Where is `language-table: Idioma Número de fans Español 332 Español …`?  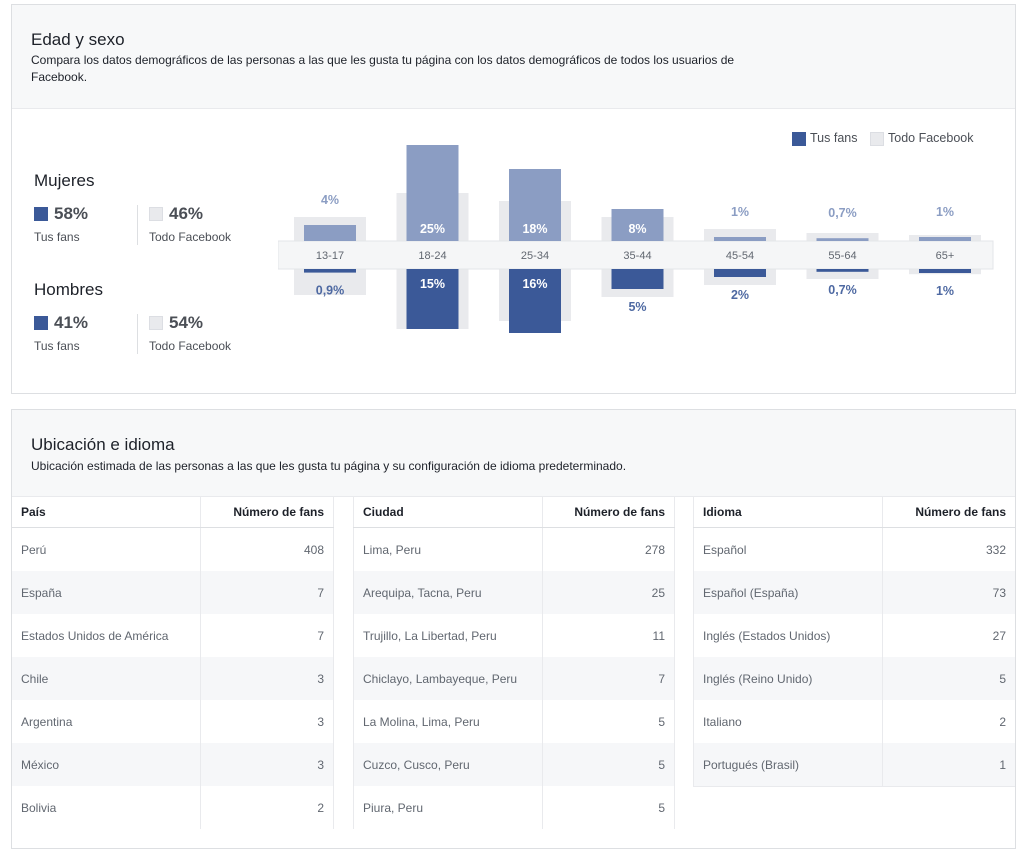 language-table: Idioma Número de fans Español 332 Español … is located at coordinates (854, 641).